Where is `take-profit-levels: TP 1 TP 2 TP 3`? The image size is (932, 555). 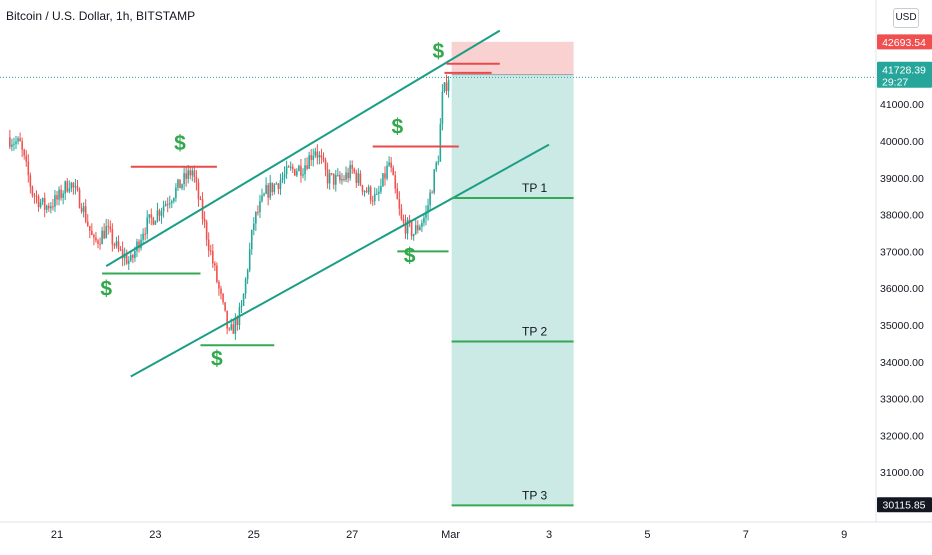
take-profit-levels: TP 1 TP 2 TP 3 is located at coordinates (512, 344).